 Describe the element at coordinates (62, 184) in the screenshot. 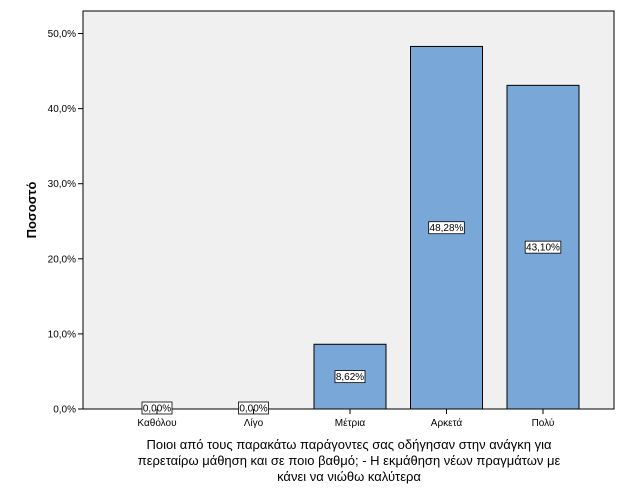

I see `y-tick-label: 30,0%` at that location.